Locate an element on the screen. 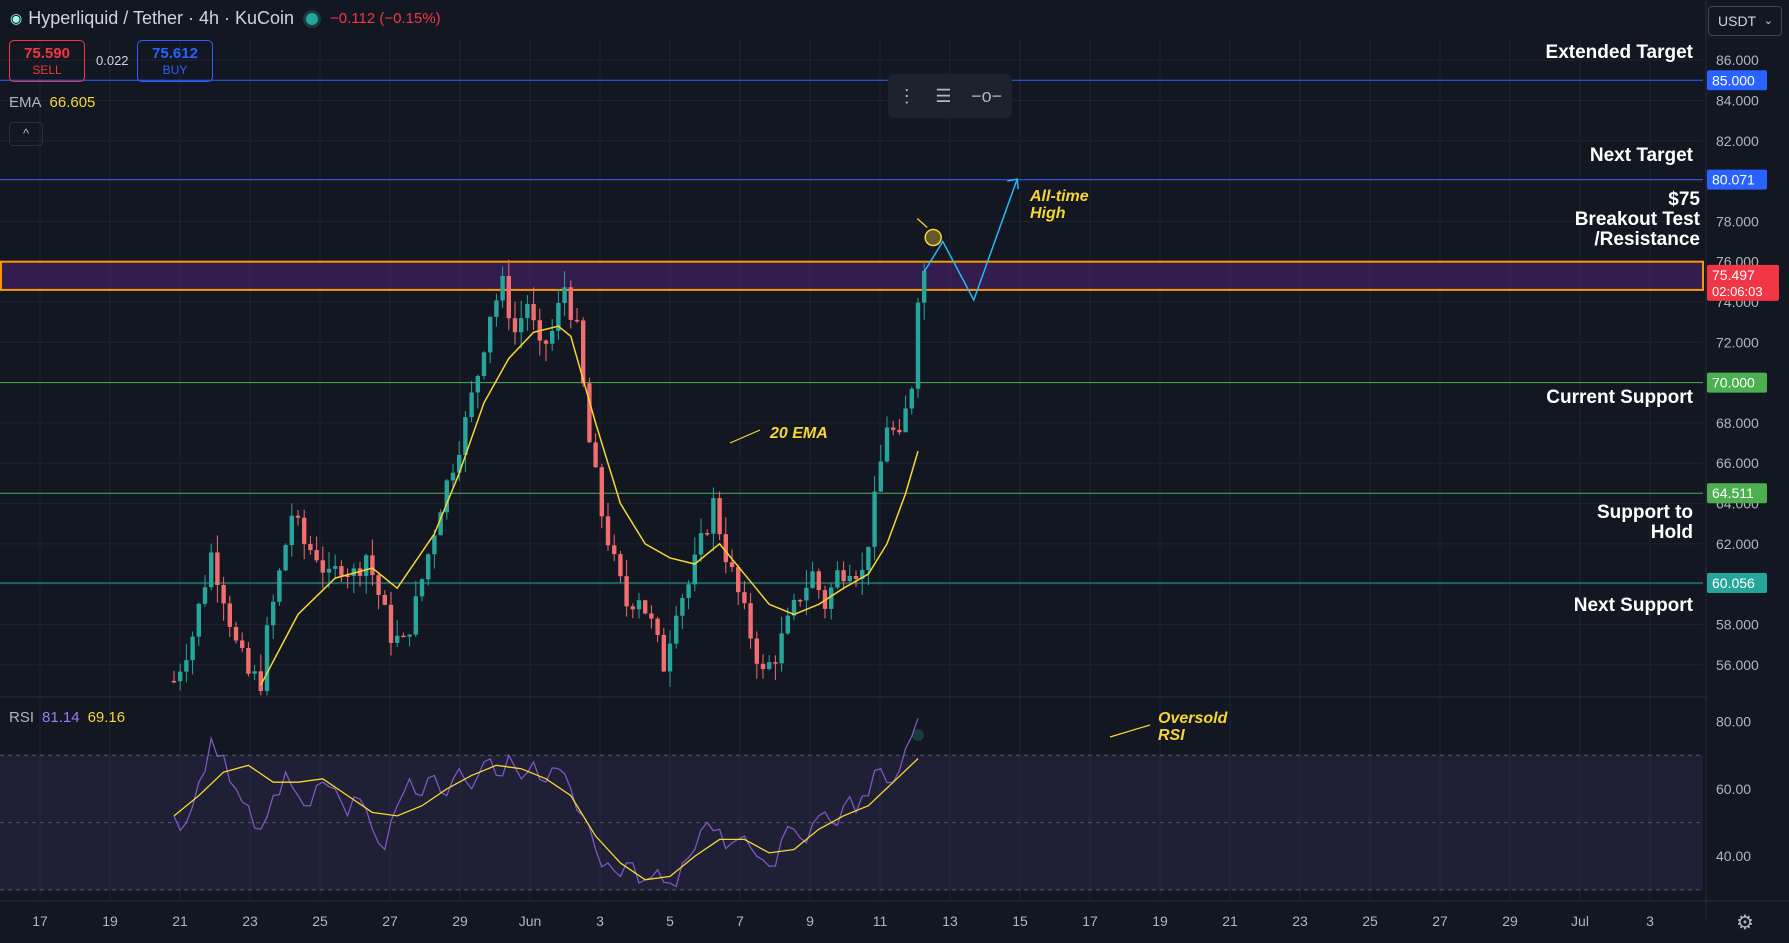 This screenshot has width=1789, height=943. currency-select: USDT ⌄ is located at coordinates (1745, 21).